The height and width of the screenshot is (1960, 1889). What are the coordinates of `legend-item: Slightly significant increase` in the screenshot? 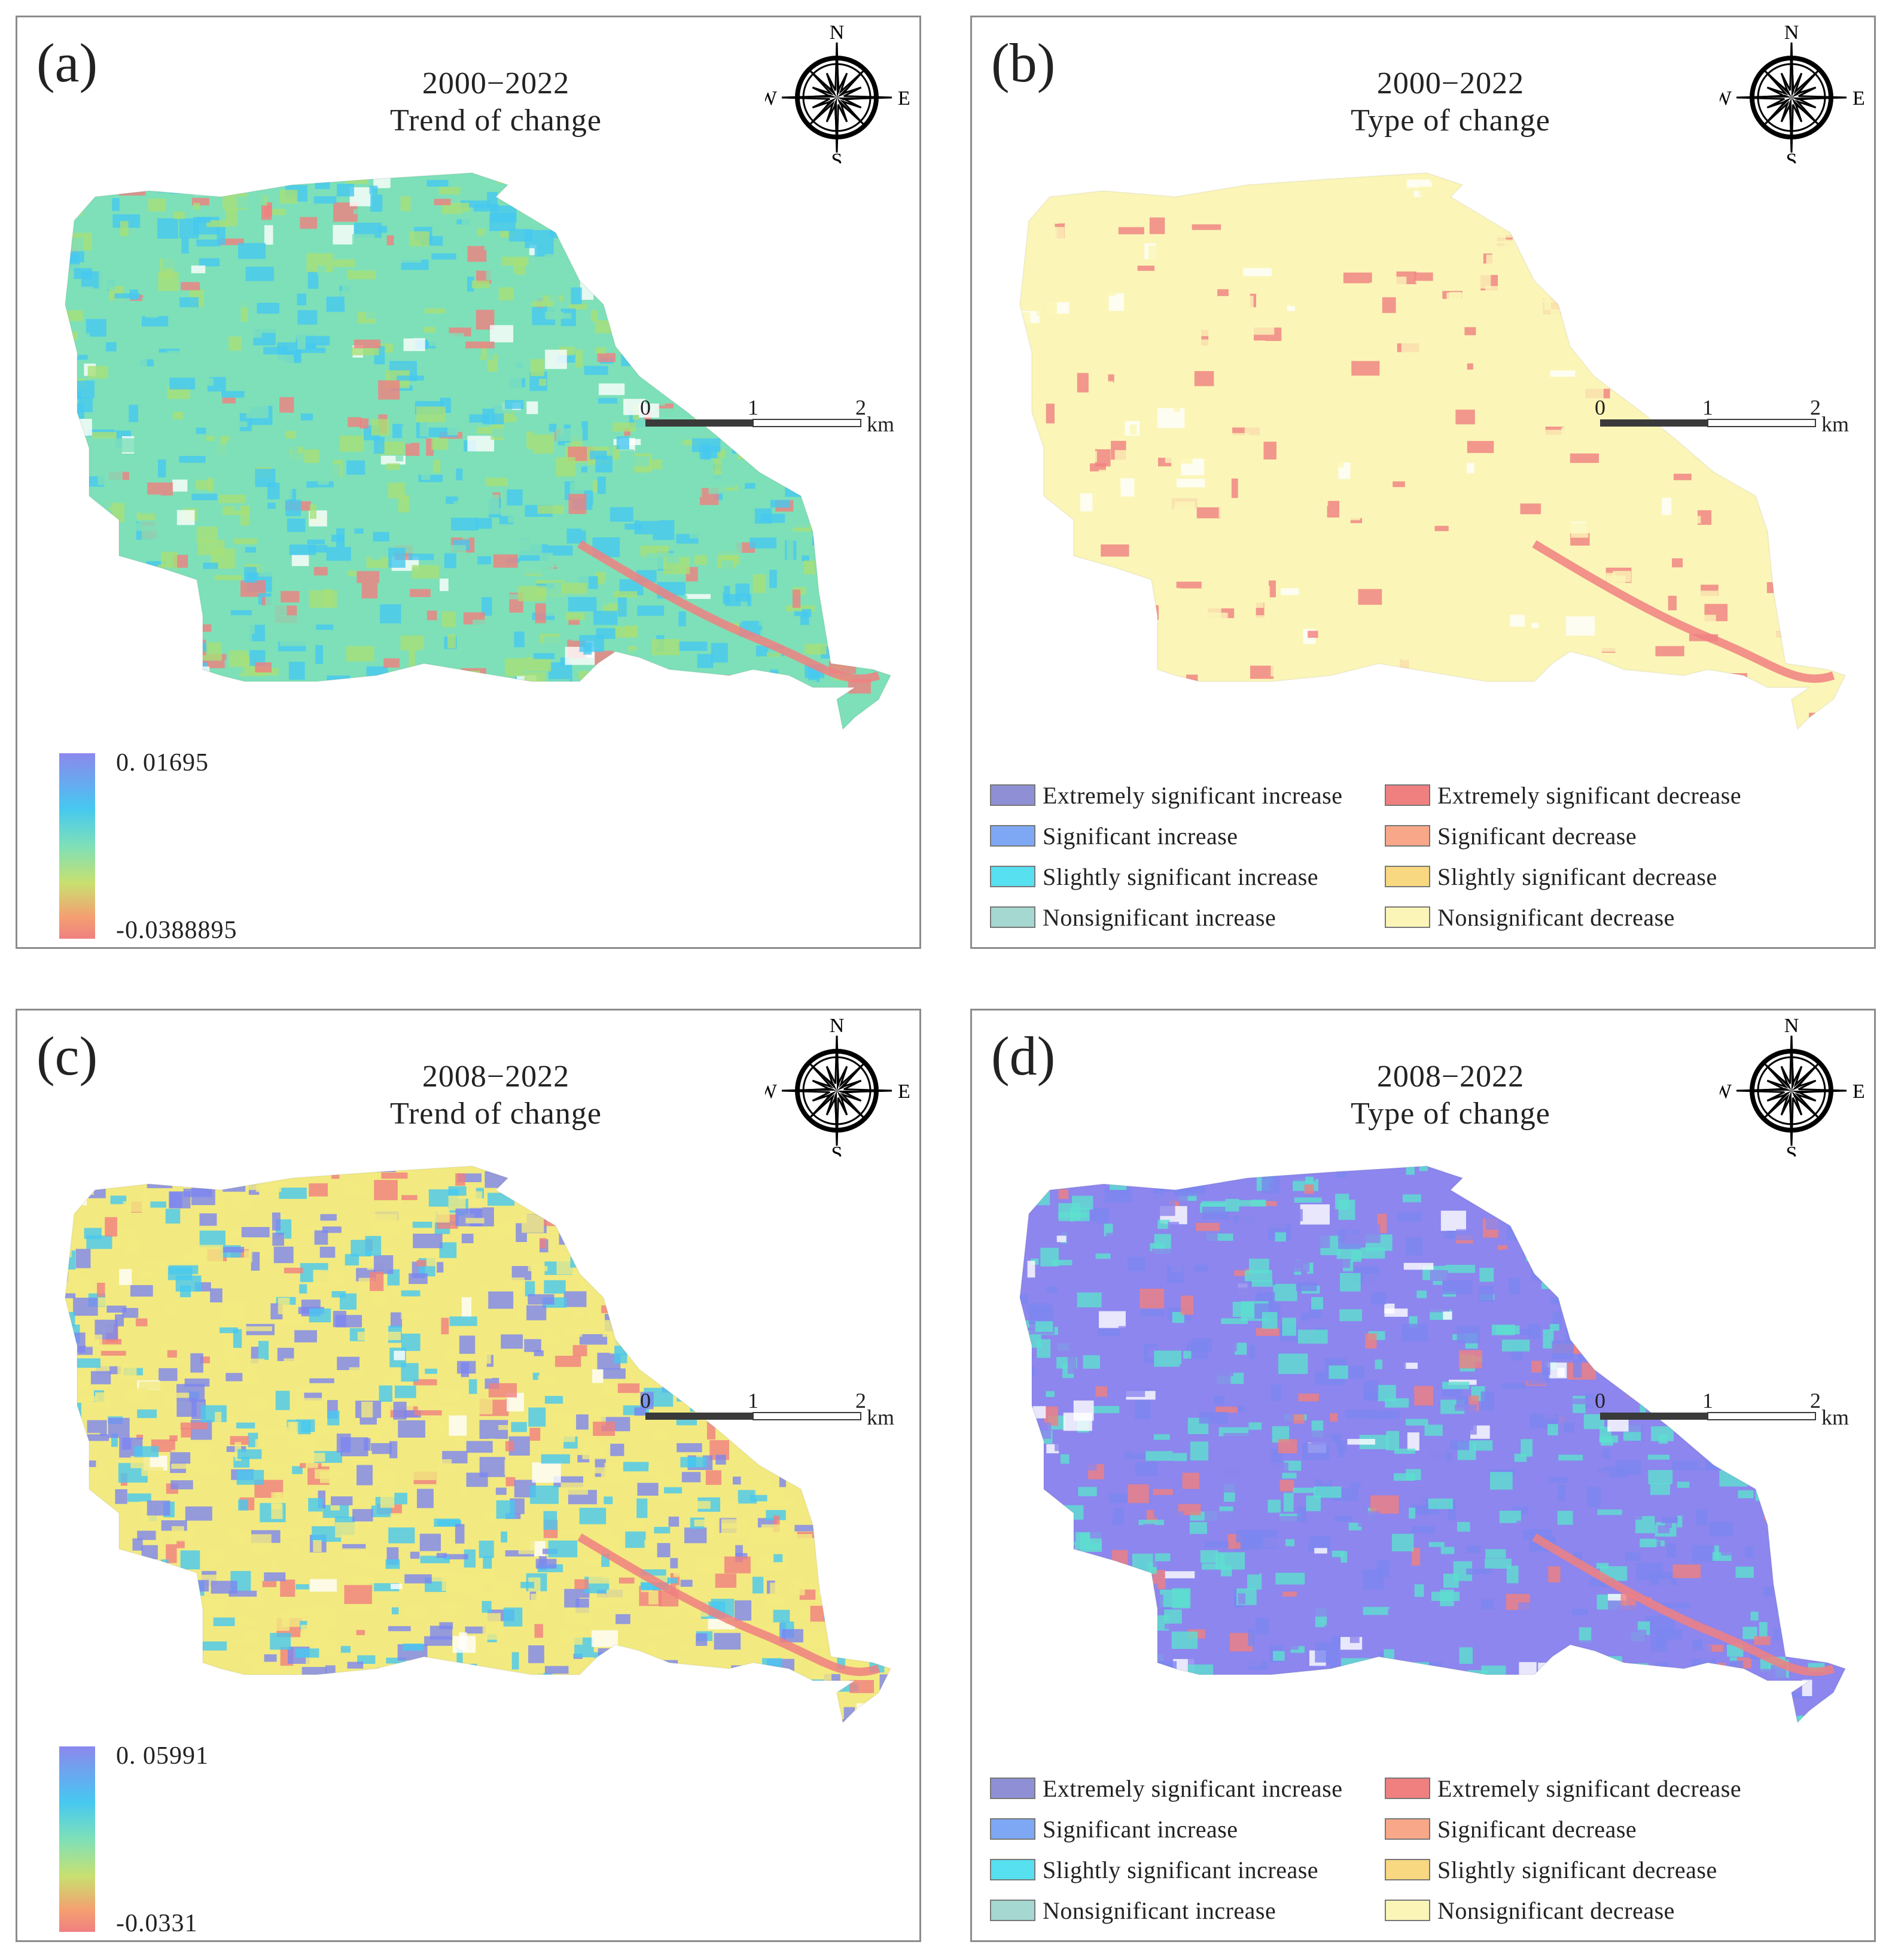 It's located at (1154, 1870).